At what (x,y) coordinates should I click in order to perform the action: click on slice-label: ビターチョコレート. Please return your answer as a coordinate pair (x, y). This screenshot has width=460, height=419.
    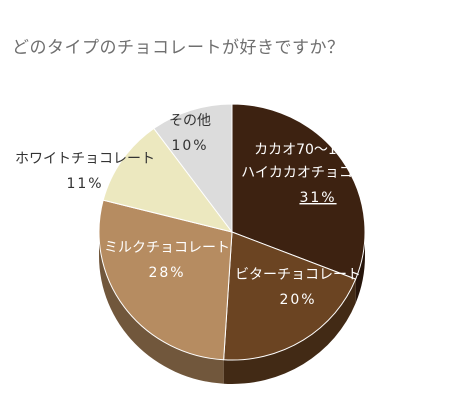
    Looking at the image, I should click on (298, 275).